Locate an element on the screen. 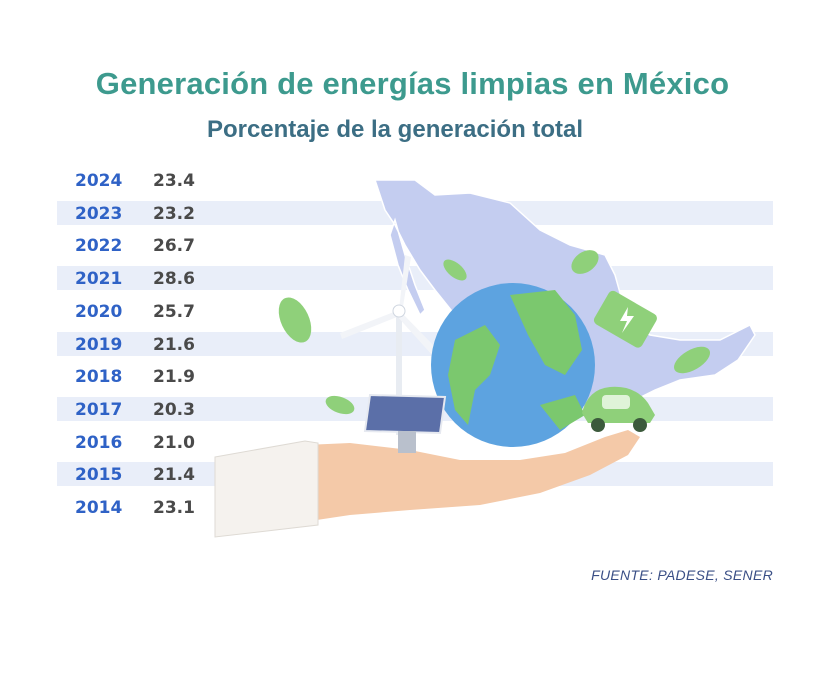  leaf-icon is located at coordinates (494, 332).